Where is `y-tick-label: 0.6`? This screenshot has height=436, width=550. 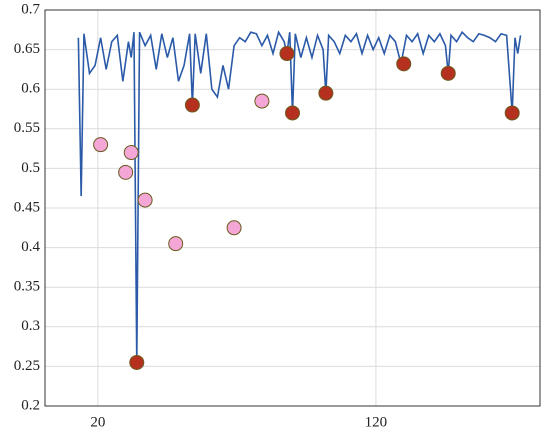
y-tick-label: 0.6 is located at coordinates (30, 89).